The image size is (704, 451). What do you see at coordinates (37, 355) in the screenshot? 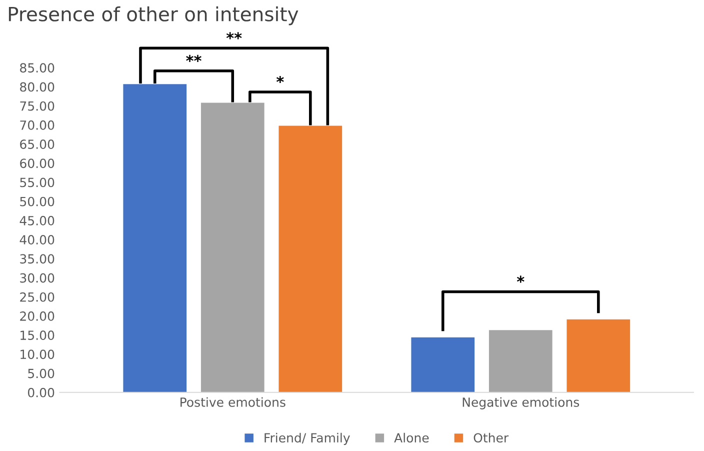
I see `y-tick-label: 10.00` at bounding box center [37, 355].